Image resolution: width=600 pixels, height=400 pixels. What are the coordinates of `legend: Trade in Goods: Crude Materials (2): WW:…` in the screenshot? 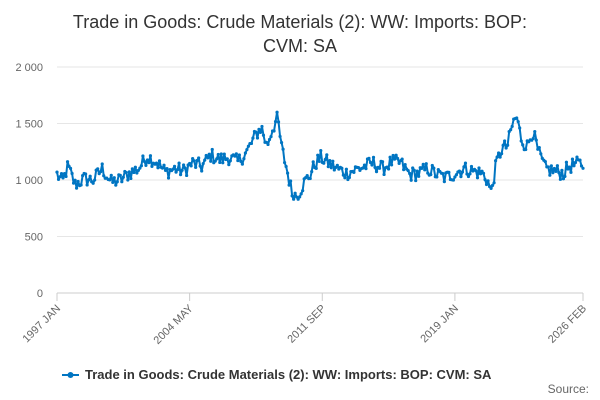 It's located at (277, 374).